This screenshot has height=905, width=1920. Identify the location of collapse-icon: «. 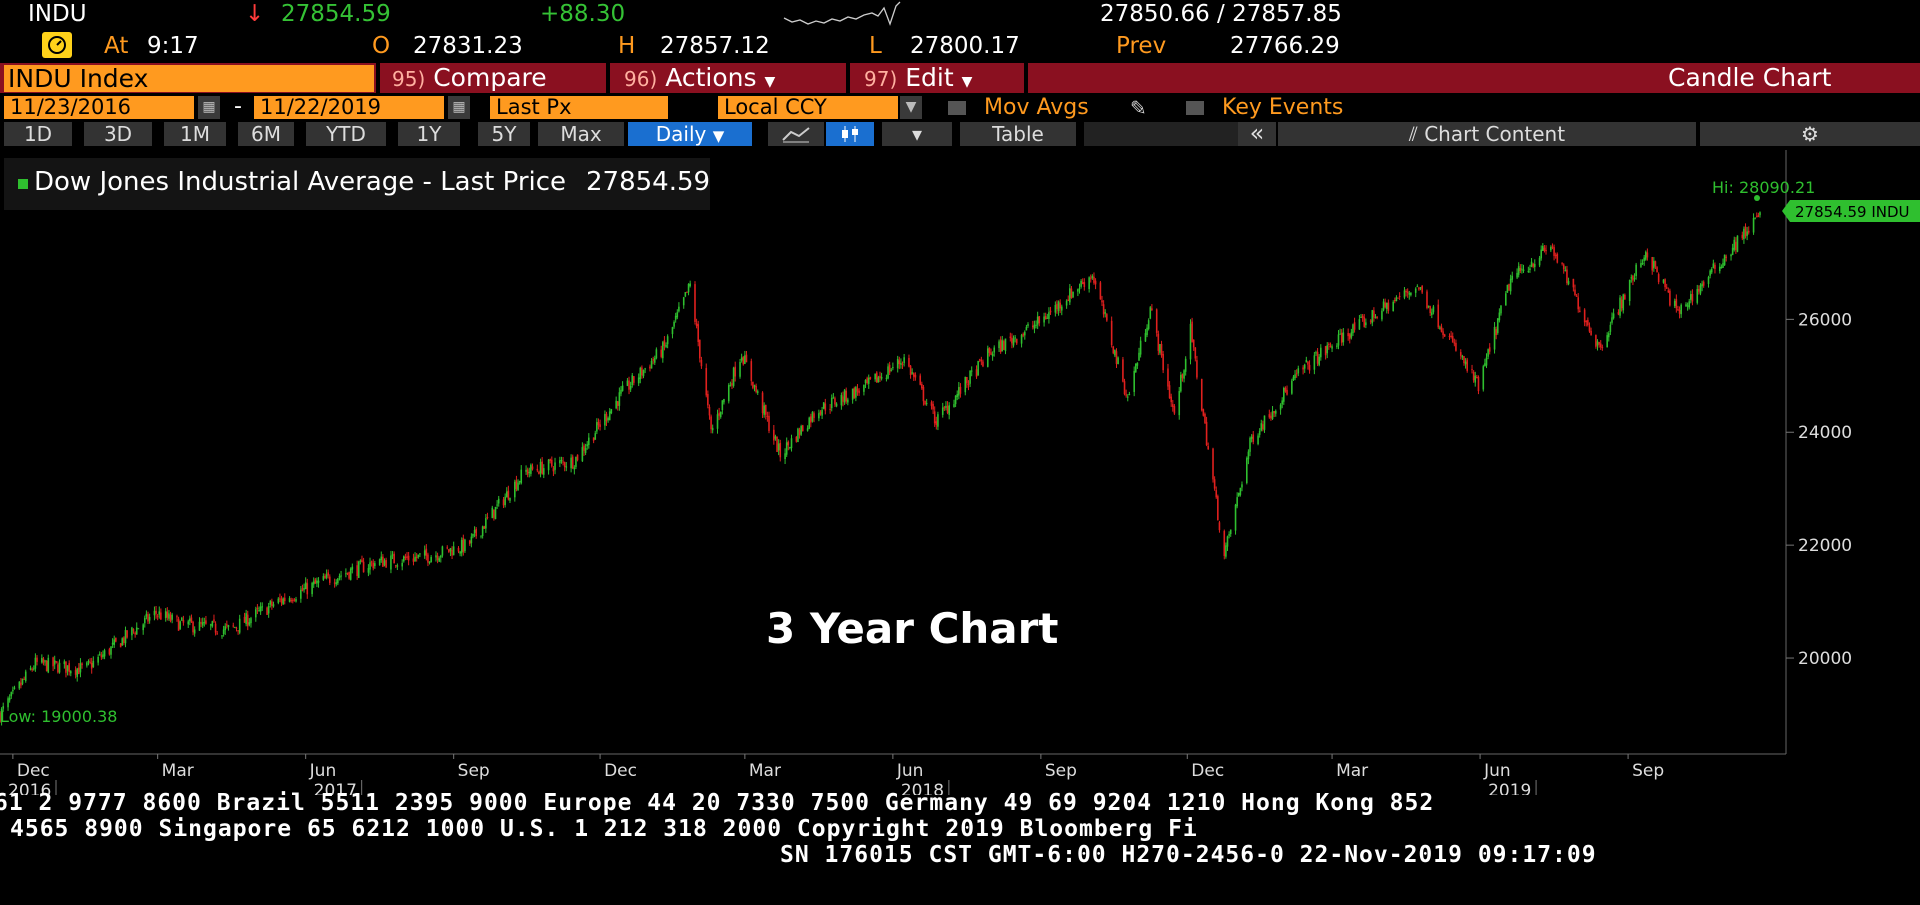
(1257, 133).